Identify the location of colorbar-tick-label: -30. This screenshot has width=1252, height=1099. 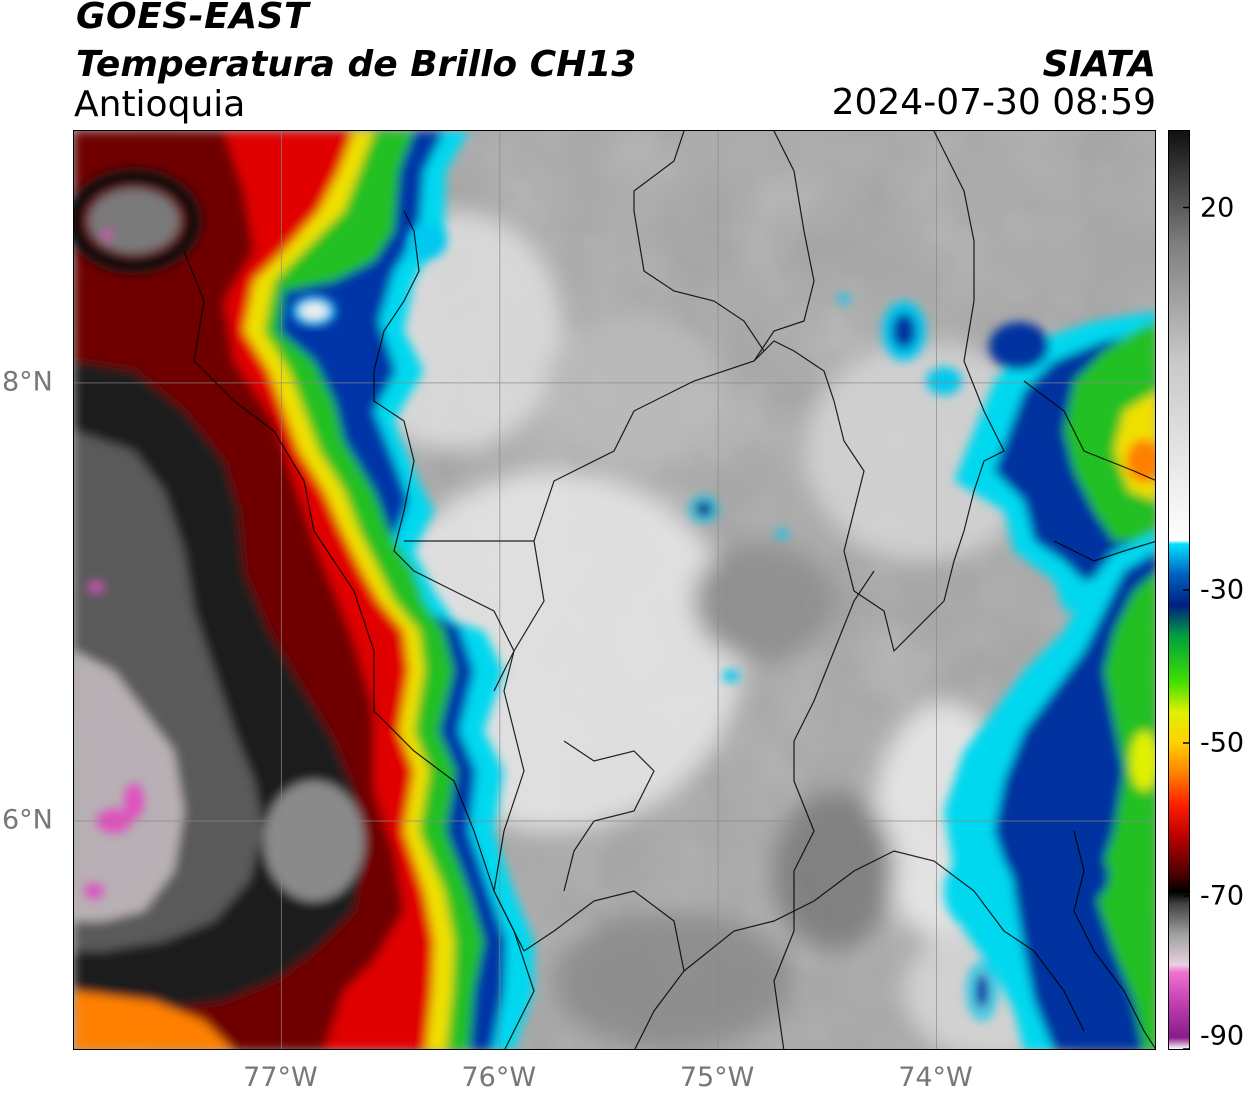
(1222, 590).